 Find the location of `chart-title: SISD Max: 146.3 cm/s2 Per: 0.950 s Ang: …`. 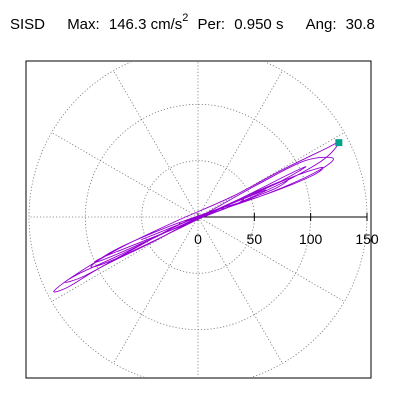

chart-title: SISD Max: 146.3 cm/s2 Per: 0.950 s Ang: … is located at coordinates (192, 28).